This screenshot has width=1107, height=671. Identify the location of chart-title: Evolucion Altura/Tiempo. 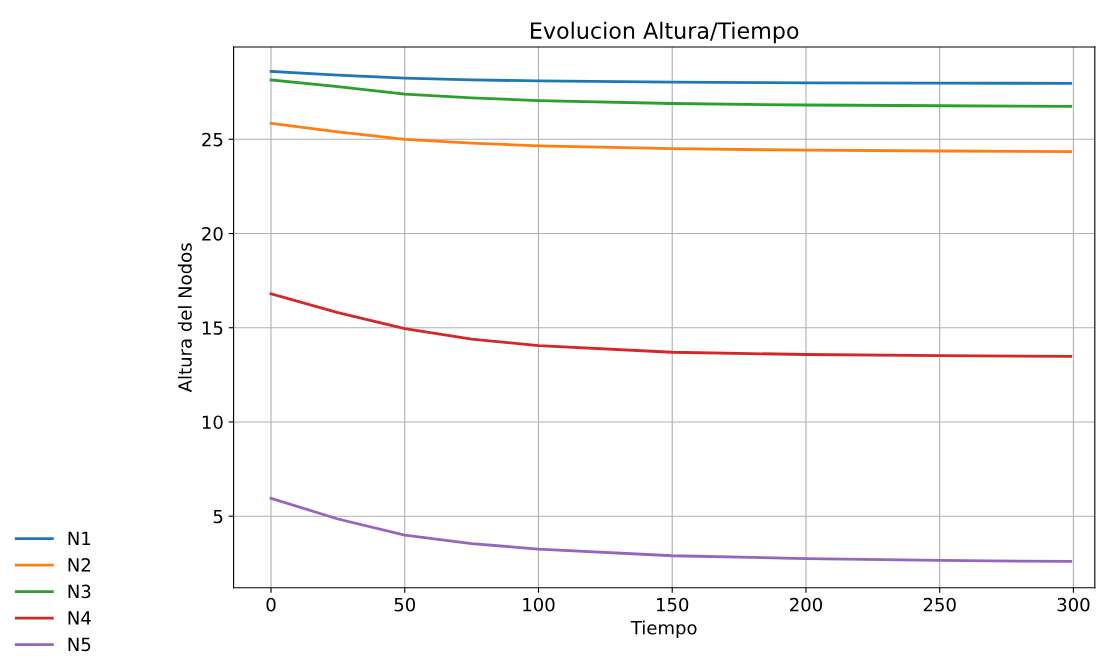
(665, 32).